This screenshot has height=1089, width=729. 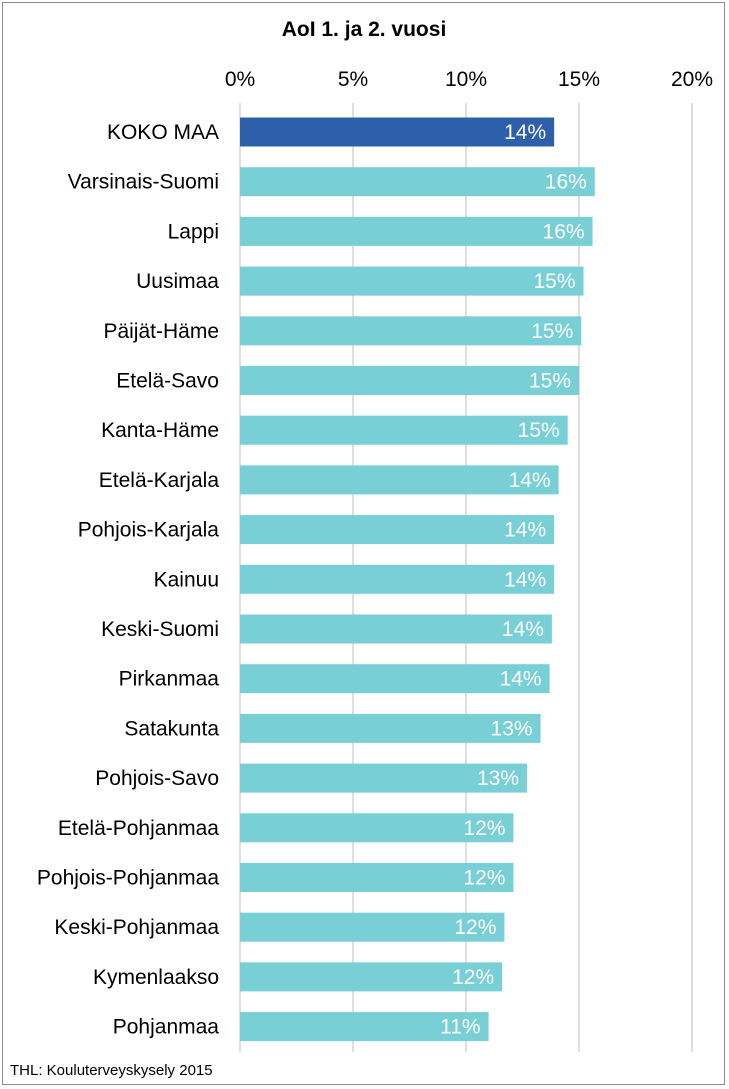 I want to click on bar-group: Varsinais-Suomi 16%, so click(x=331, y=182).